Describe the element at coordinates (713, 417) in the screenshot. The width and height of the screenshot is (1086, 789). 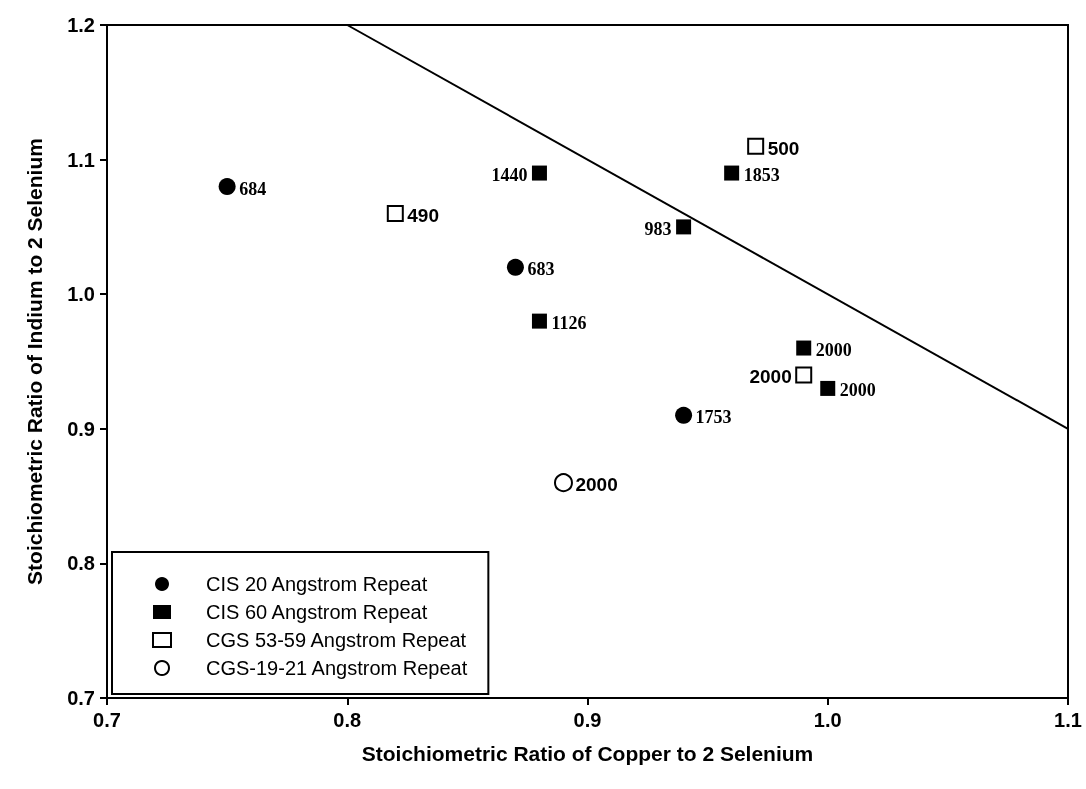
I see `annotation: 1753` at that location.